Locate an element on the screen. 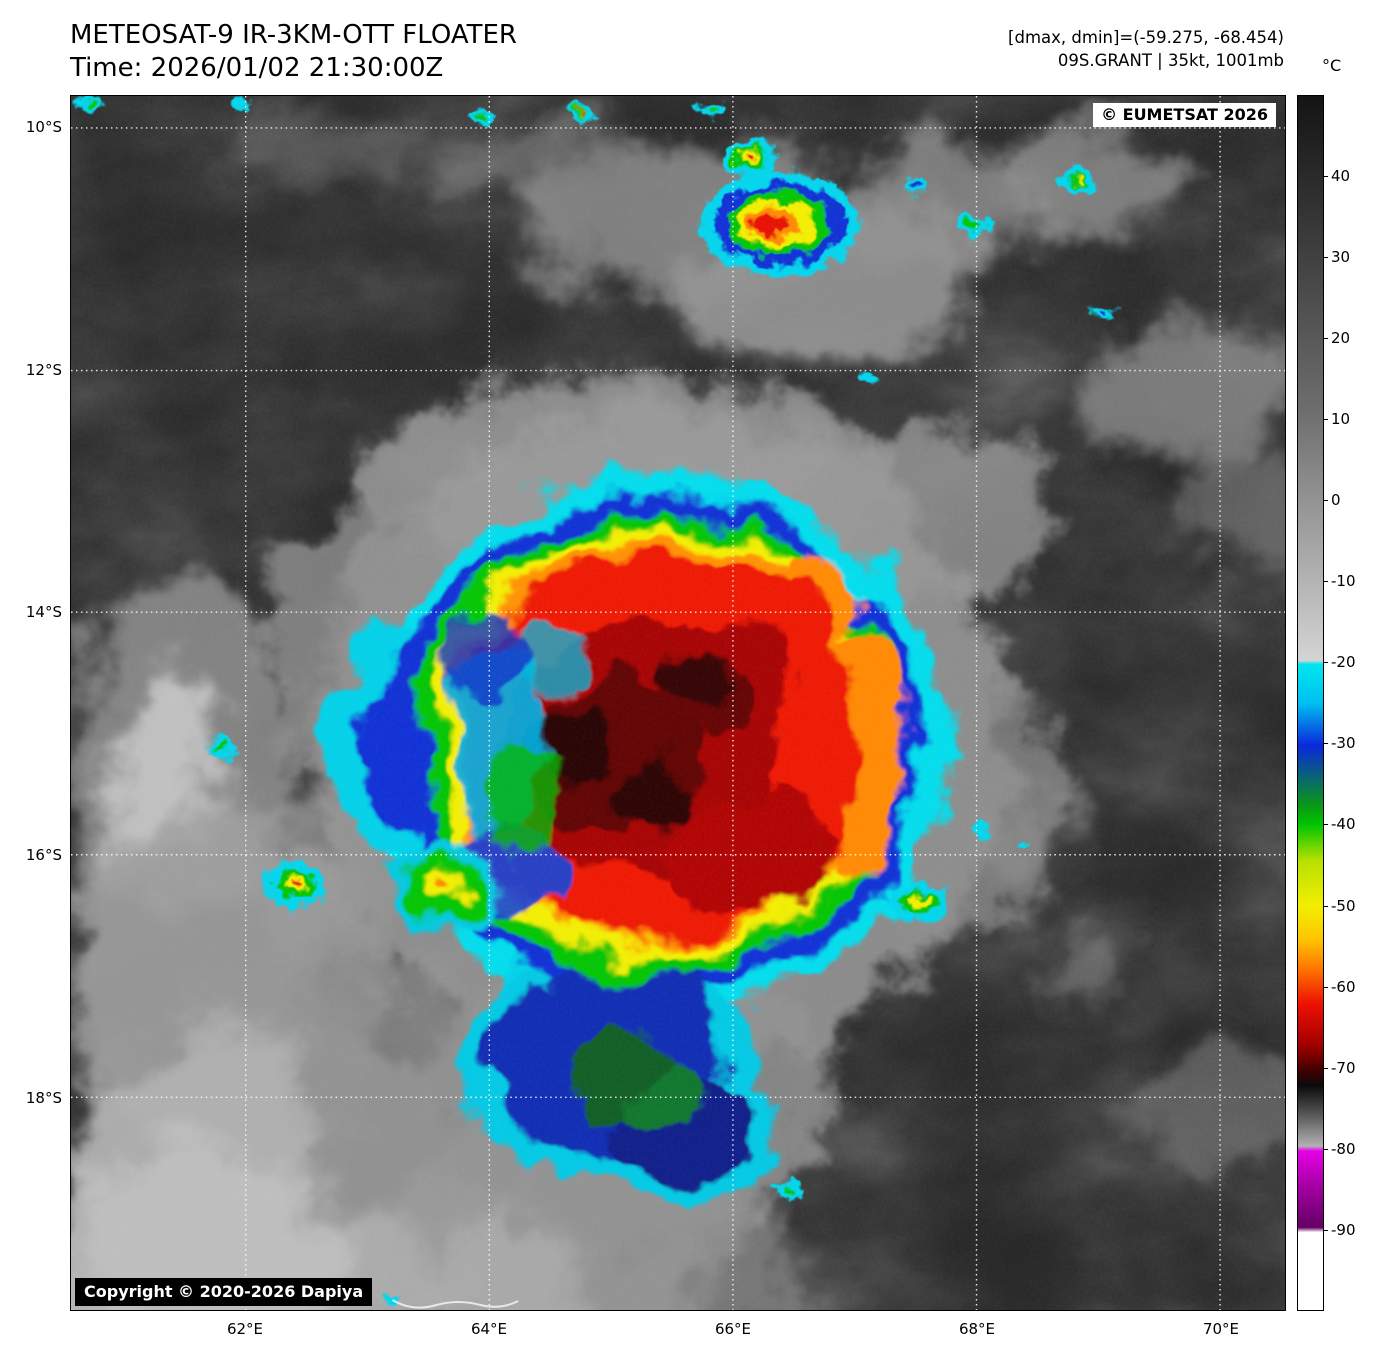 This screenshot has height=1359, width=1388. colorbar-tick-m80: -80 is located at coordinates (1351, 1149).